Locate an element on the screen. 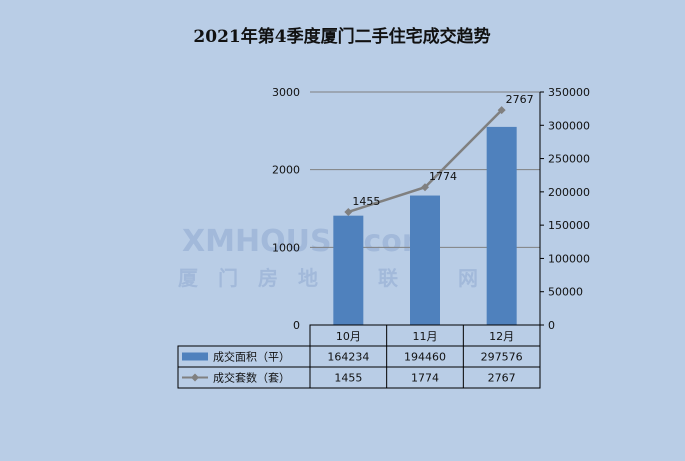 Image resolution: width=685 pixels, height=461 pixels. y-left-tick-label: 0 is located at coordinates (296, 325).